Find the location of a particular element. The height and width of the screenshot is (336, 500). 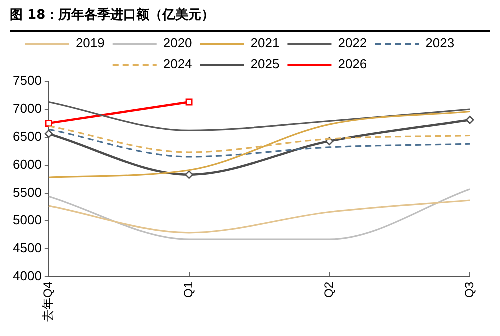

legend-label: 2021 is located at coordinates (265, 43).